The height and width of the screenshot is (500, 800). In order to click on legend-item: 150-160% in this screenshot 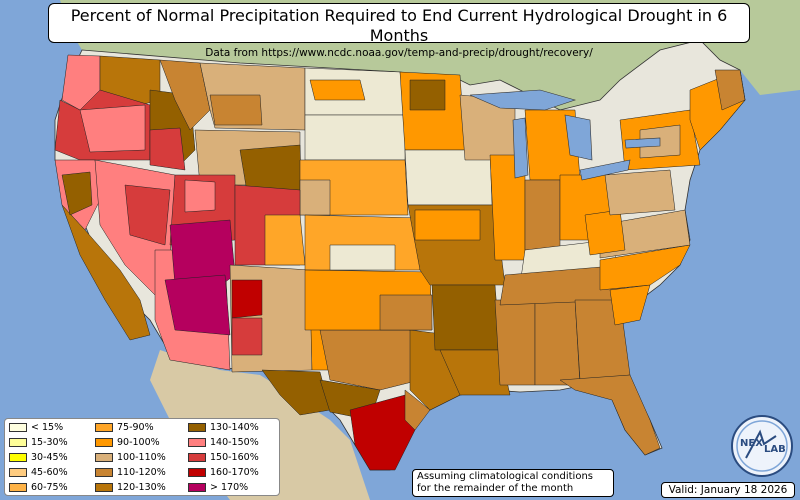, I will do `click(223, 458)`.